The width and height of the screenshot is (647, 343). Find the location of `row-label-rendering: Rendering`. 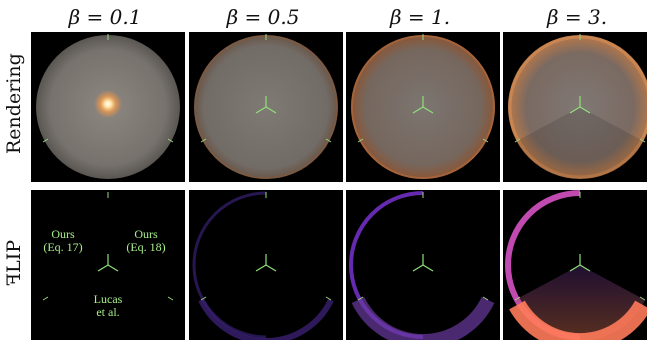

row-label-rendering: Rendering is located at coordinates (14, 103).